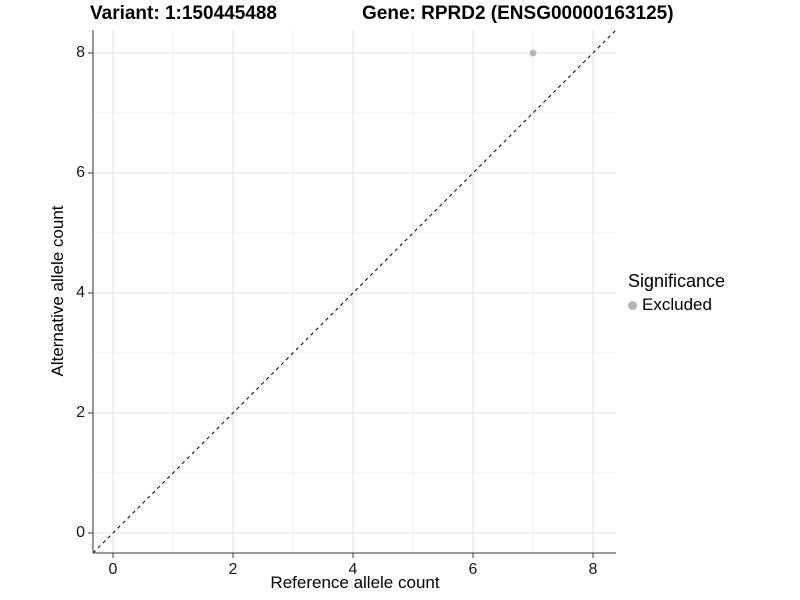 The image size is (800, 600). What do you see at coordinates (677, 281) in the screenshot?
I see `legend-title: Significance` at bounding box center [677, 281].